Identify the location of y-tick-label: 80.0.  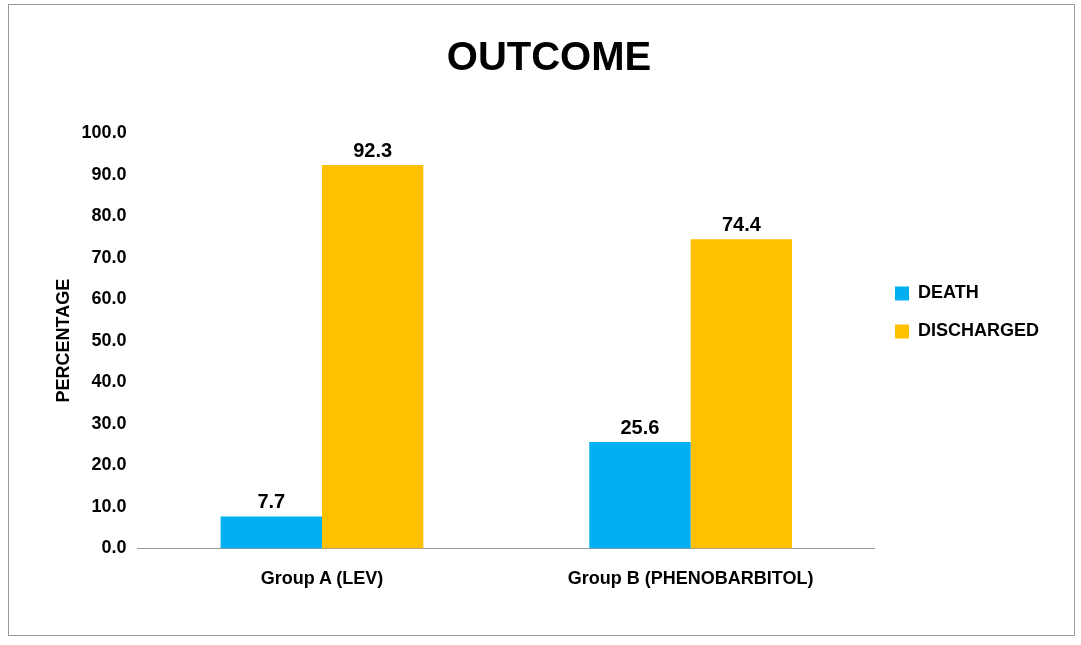
(109, 215).